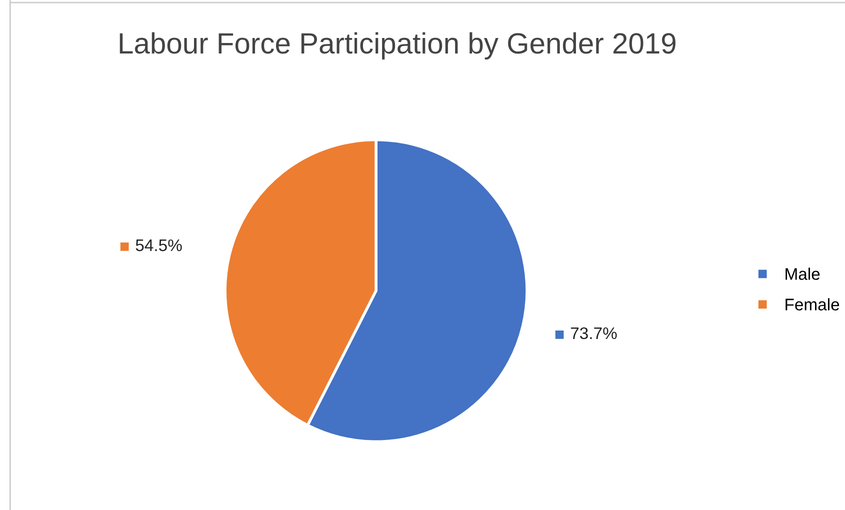 The image size is (845, 510). I want to click on data-label: 54.5%, so click(159, 245).